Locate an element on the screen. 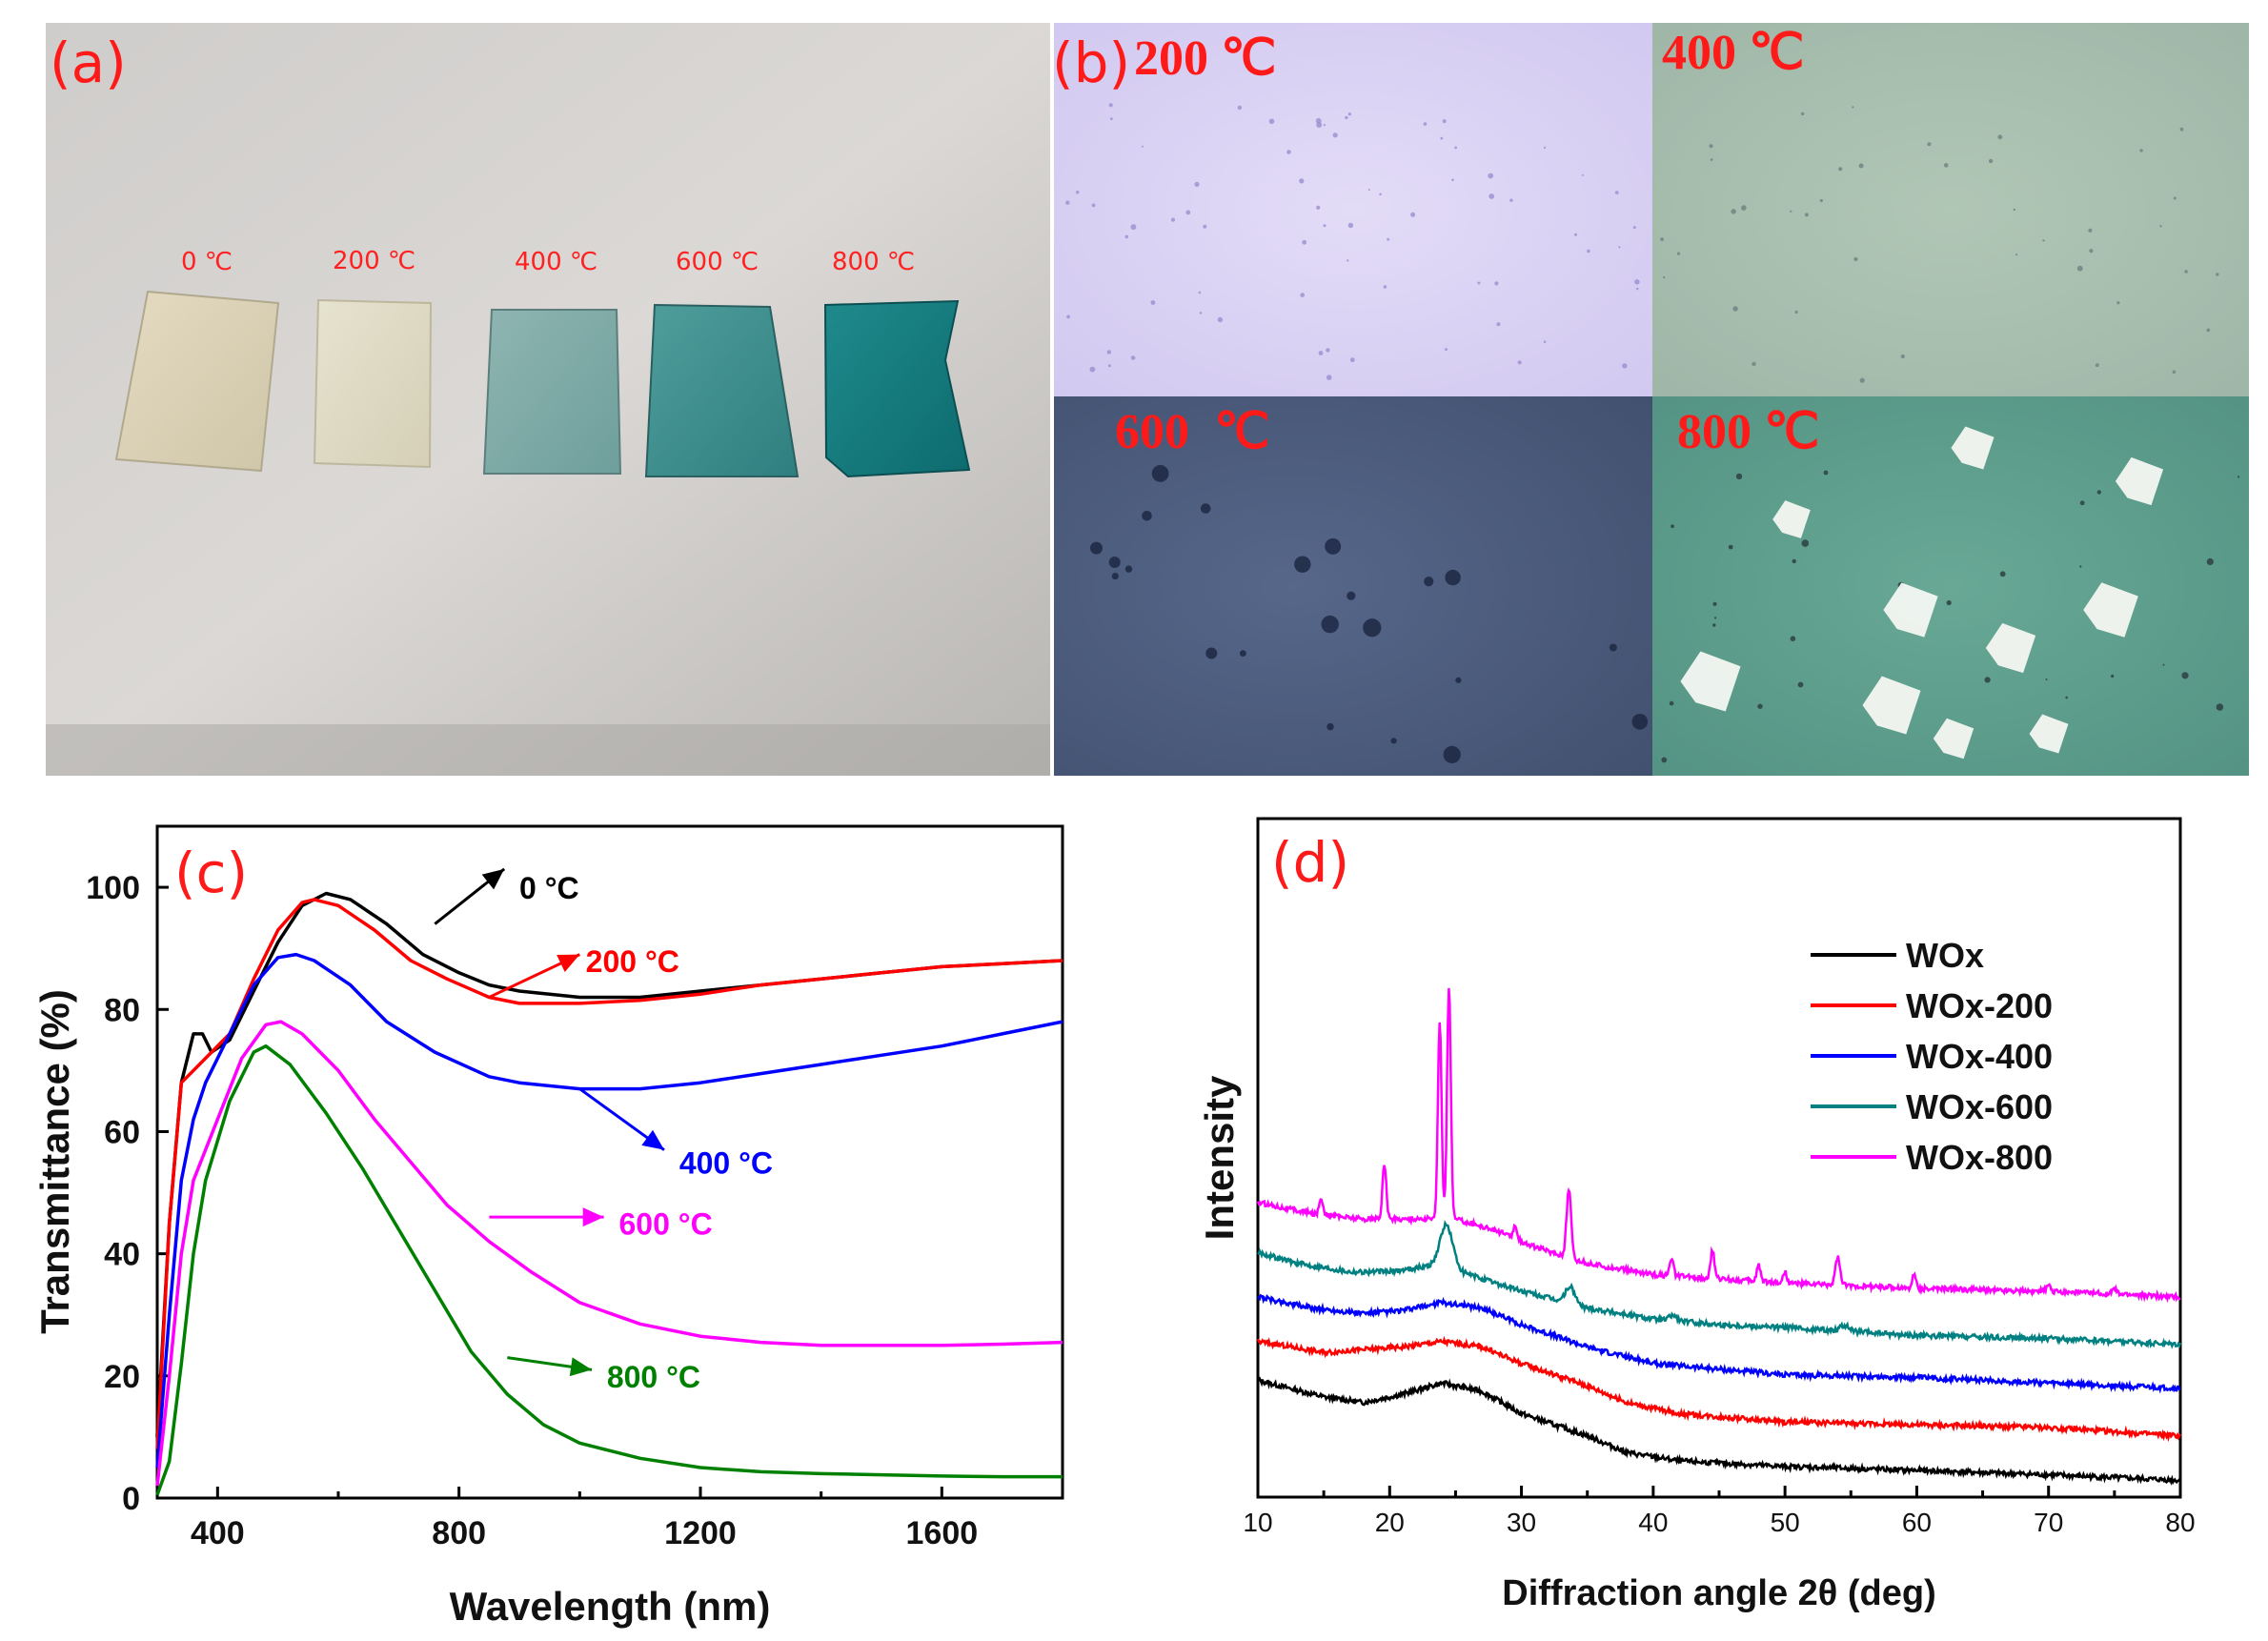  panel-d-label: (d) is located at coordinates (1310, 863).